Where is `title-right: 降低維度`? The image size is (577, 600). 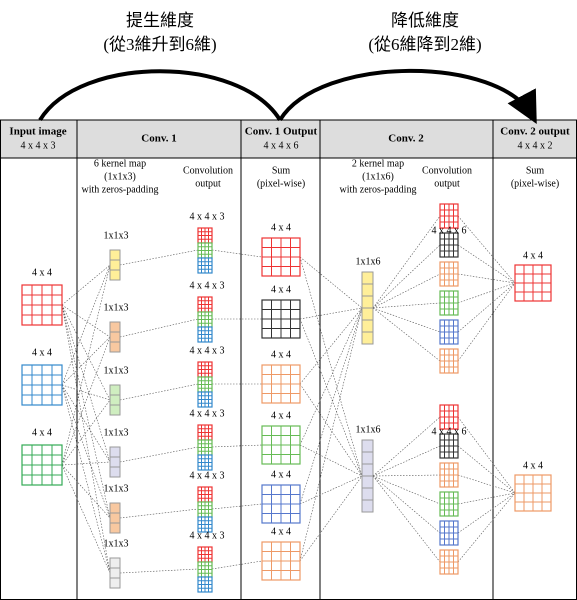 title-right: 降低維度 is located at coordinates (425, 20).